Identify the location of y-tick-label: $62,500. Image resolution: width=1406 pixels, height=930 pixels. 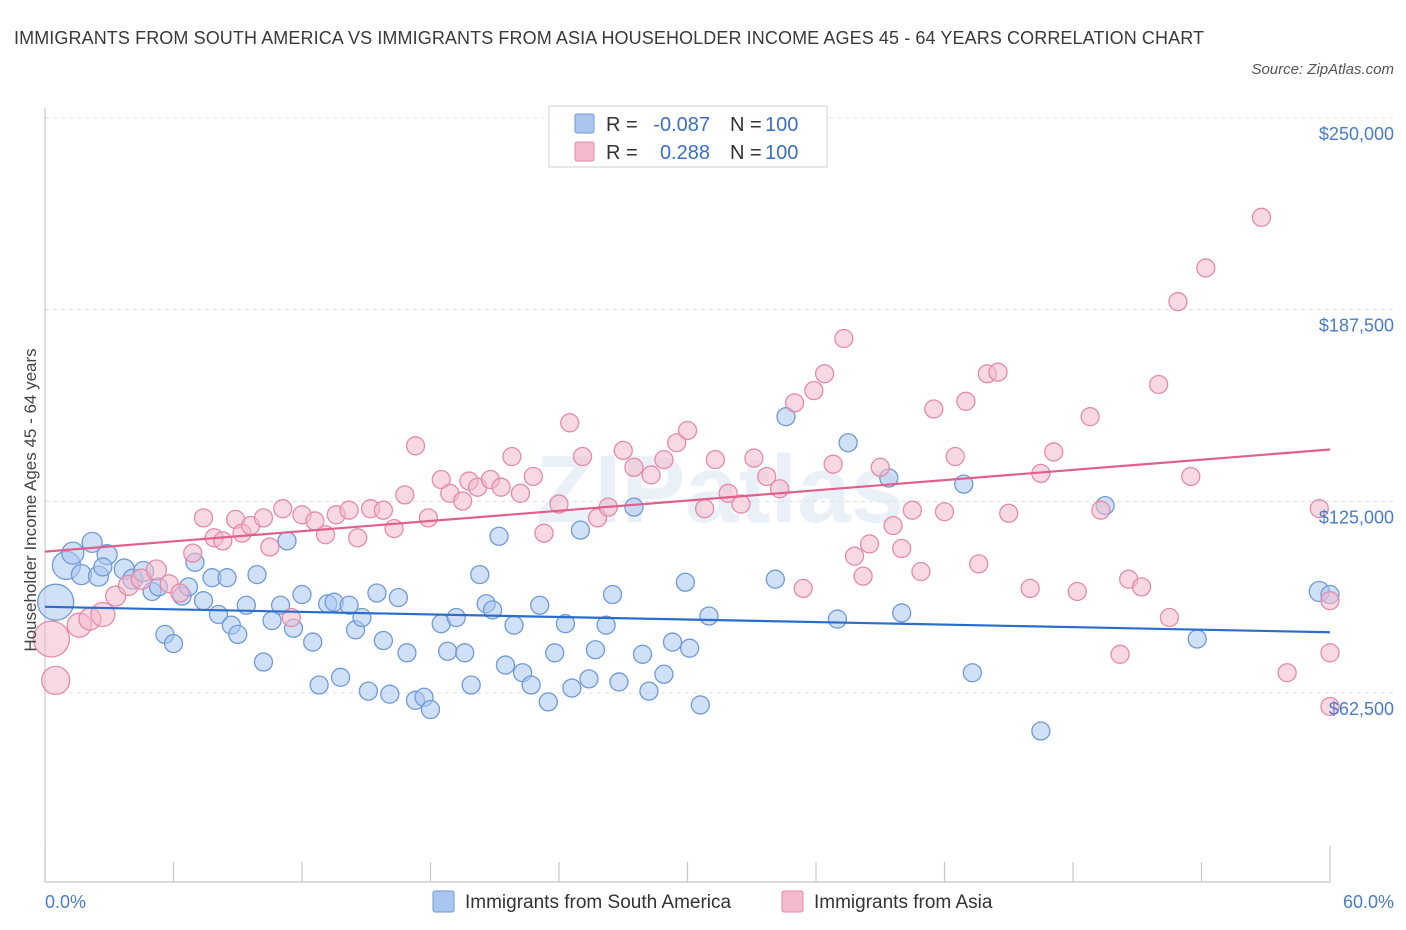
(1361, 709).